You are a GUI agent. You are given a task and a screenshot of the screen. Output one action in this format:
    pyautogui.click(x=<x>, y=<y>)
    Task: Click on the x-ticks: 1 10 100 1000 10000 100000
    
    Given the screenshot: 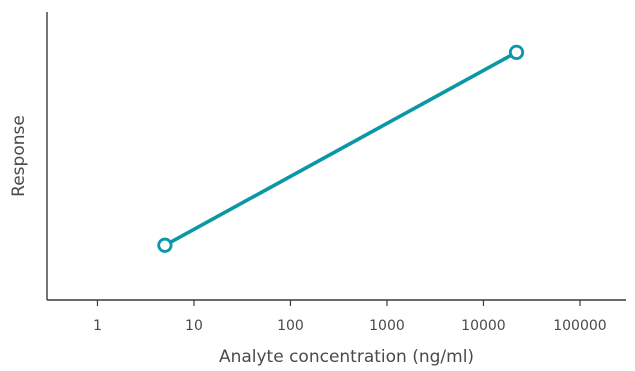 What is the action you would take?
    pyautogui.click(x=350, y=317)
    